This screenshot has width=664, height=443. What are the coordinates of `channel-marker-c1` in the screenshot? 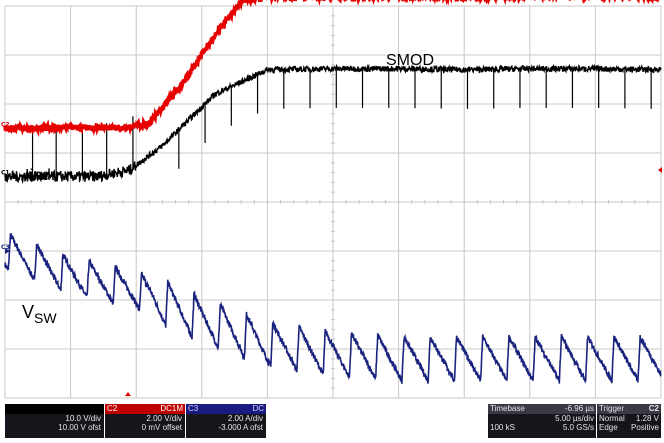 It's located at (7, 176).